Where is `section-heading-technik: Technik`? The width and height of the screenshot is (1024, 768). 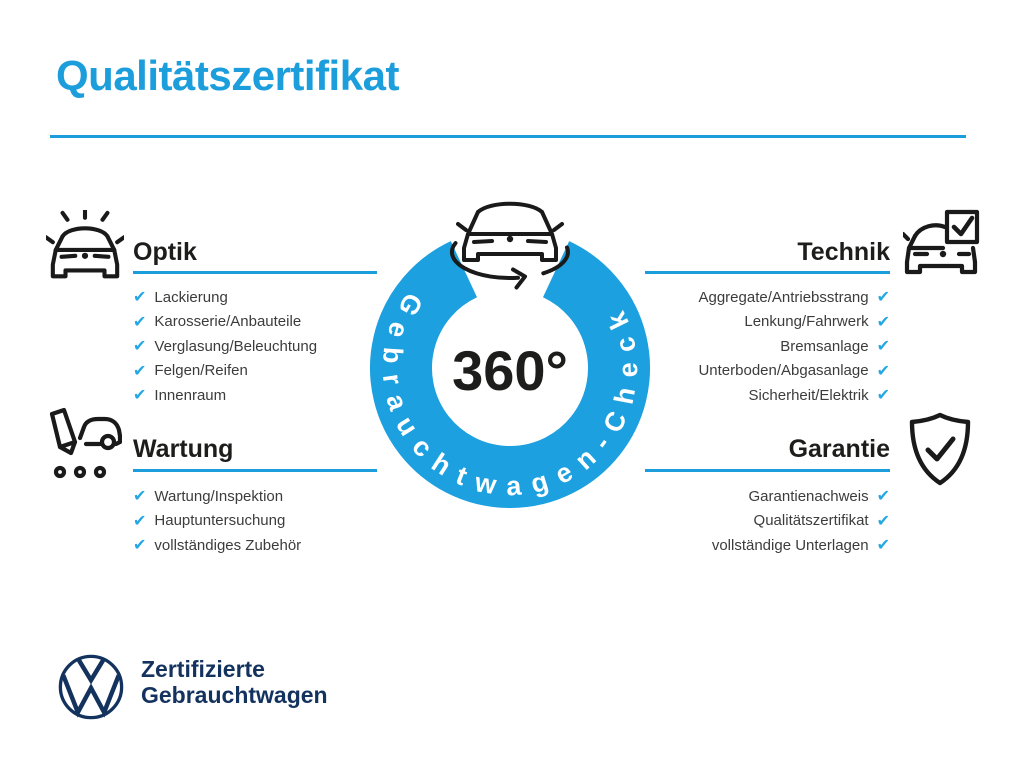
section-heading-technik: Technik is located at coordinates (843, 252).